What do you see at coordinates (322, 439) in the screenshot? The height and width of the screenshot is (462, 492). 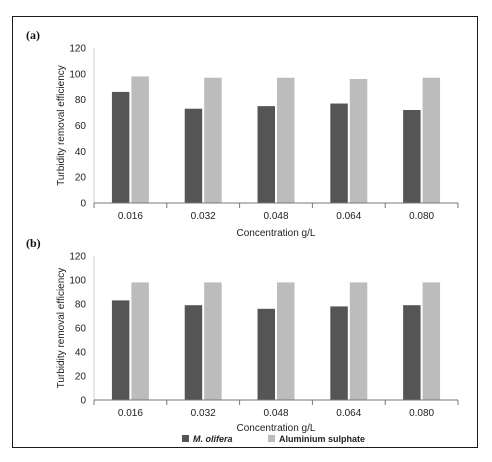 I see `legend-label-aluminium-sulphate: Aluminium sulphate` at bounding box center [322, 439].